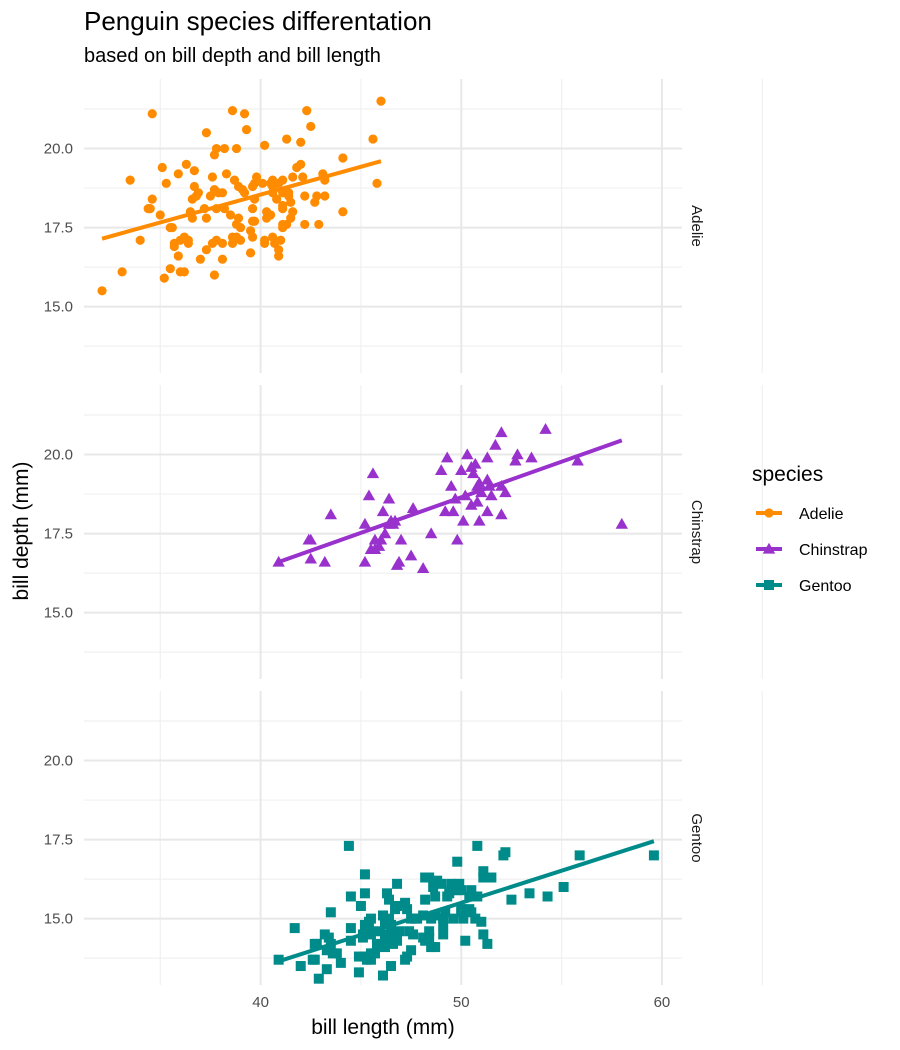  I want to click on legend-label: Gentoo, so click(825, 586).